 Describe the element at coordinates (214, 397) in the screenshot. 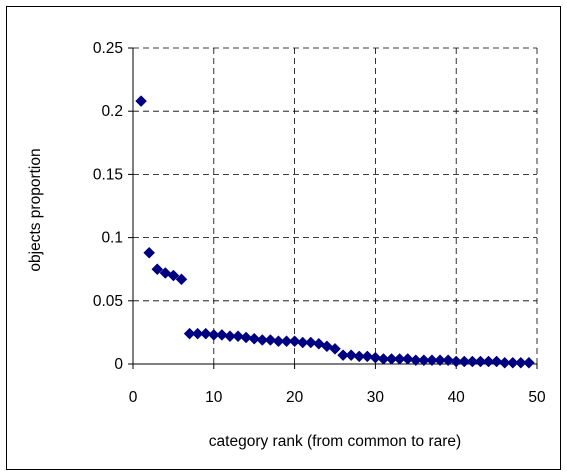

I see `x-tick-label: 10` at that location.